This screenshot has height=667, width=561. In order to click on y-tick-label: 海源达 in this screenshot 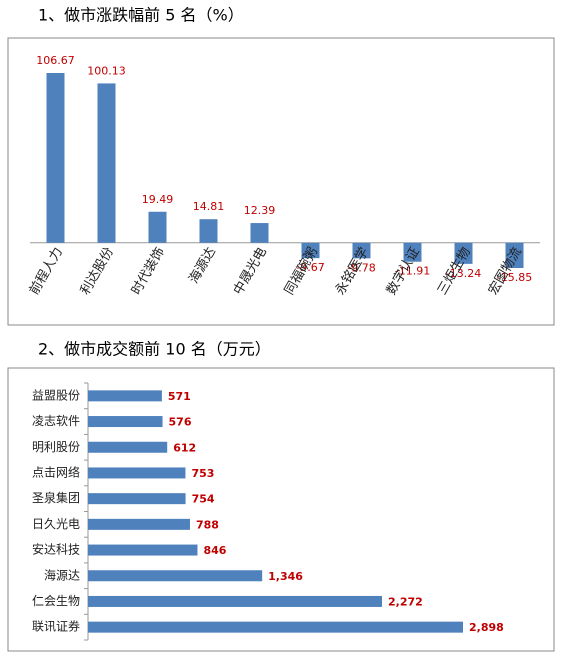, I will do `click(62, 574)`.